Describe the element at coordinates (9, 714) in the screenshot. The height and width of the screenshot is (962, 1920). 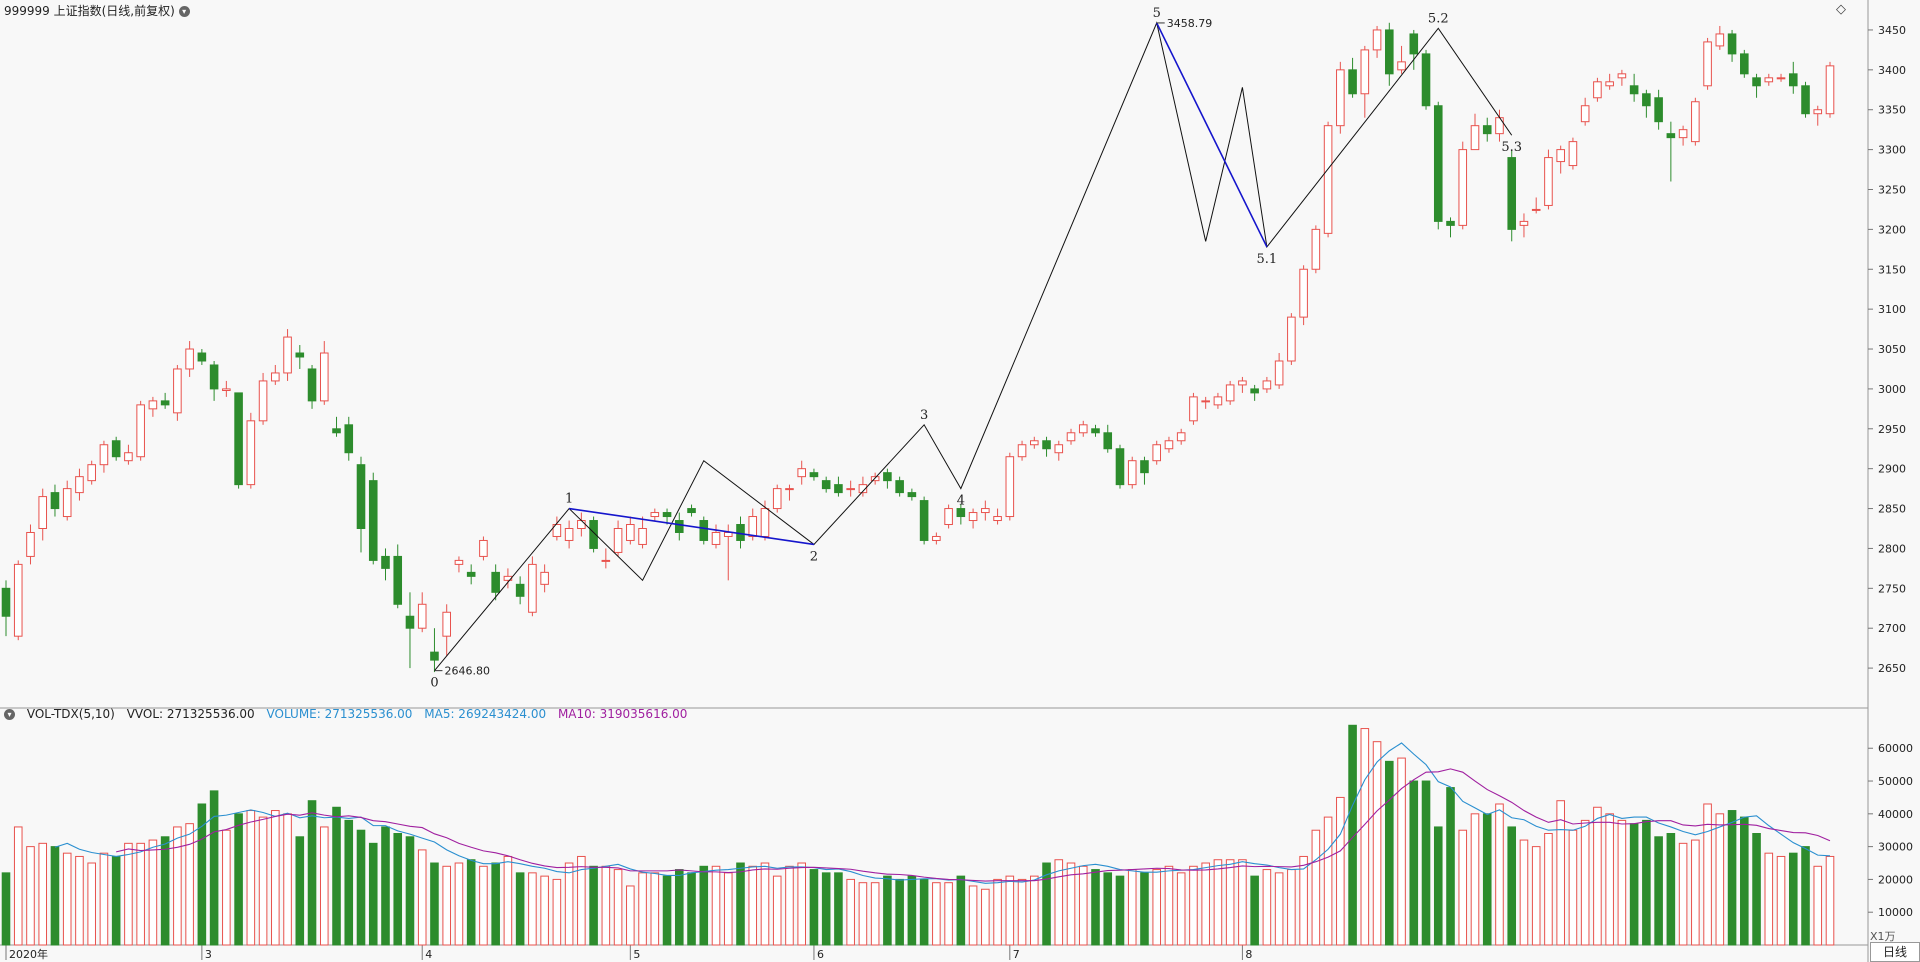
I see `volume-collapse-icon: ▾` at that location.